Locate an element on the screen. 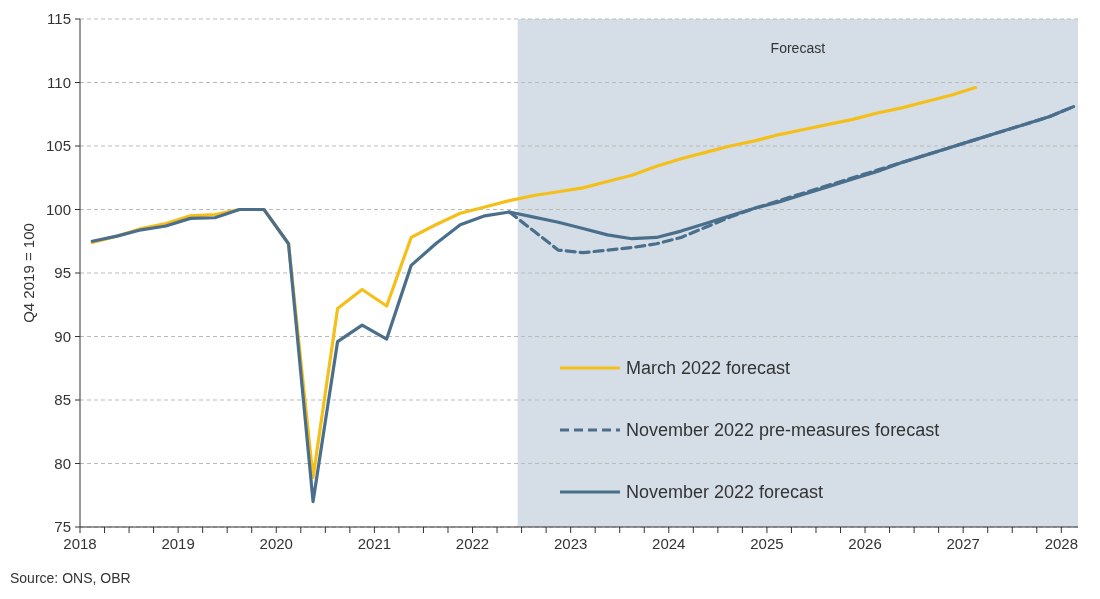 This screenshot has width=1100, height=599. legend-label: November 2022 pre-measures forecast is located at coordinates (783, 430).